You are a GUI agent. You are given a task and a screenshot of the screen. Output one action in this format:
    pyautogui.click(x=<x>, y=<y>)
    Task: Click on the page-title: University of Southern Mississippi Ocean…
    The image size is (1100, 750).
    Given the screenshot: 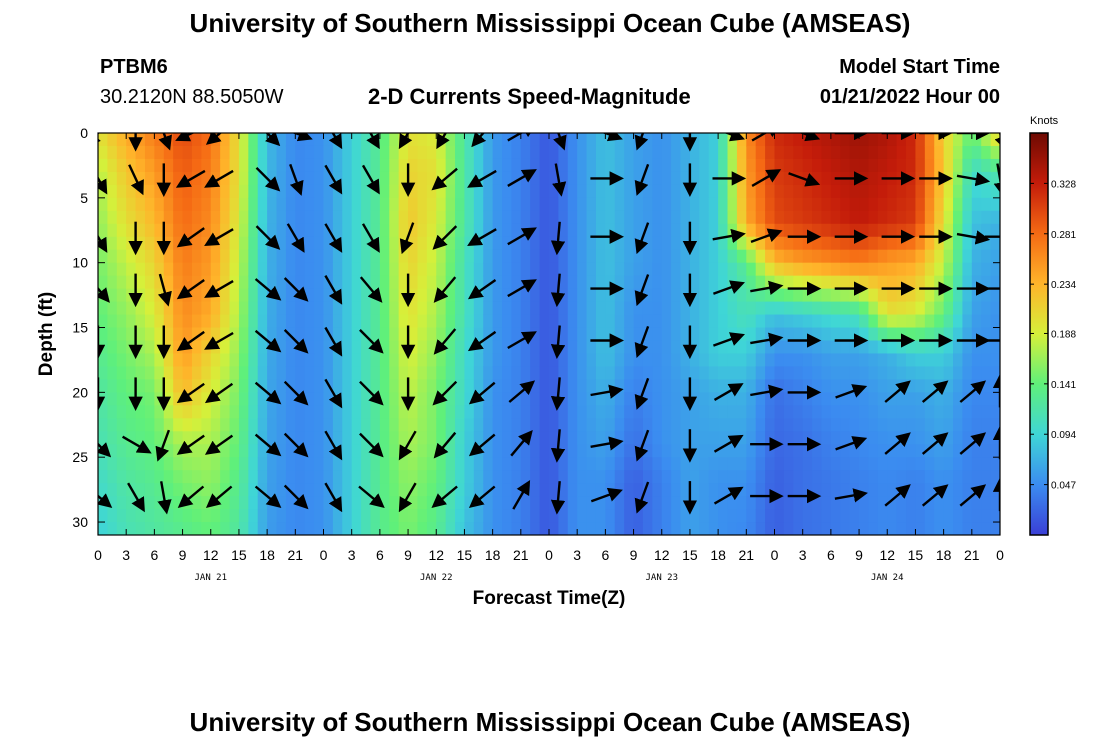 What is the action you would take?
    pyautogui.click(x=550, y=23)
    